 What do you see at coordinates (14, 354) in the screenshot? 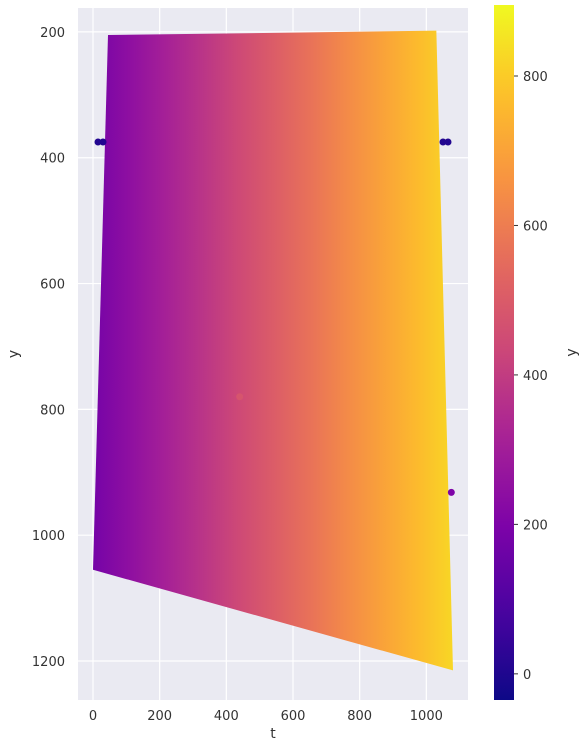
I see `y-axis-label: y` at bounding box center [14, 354].